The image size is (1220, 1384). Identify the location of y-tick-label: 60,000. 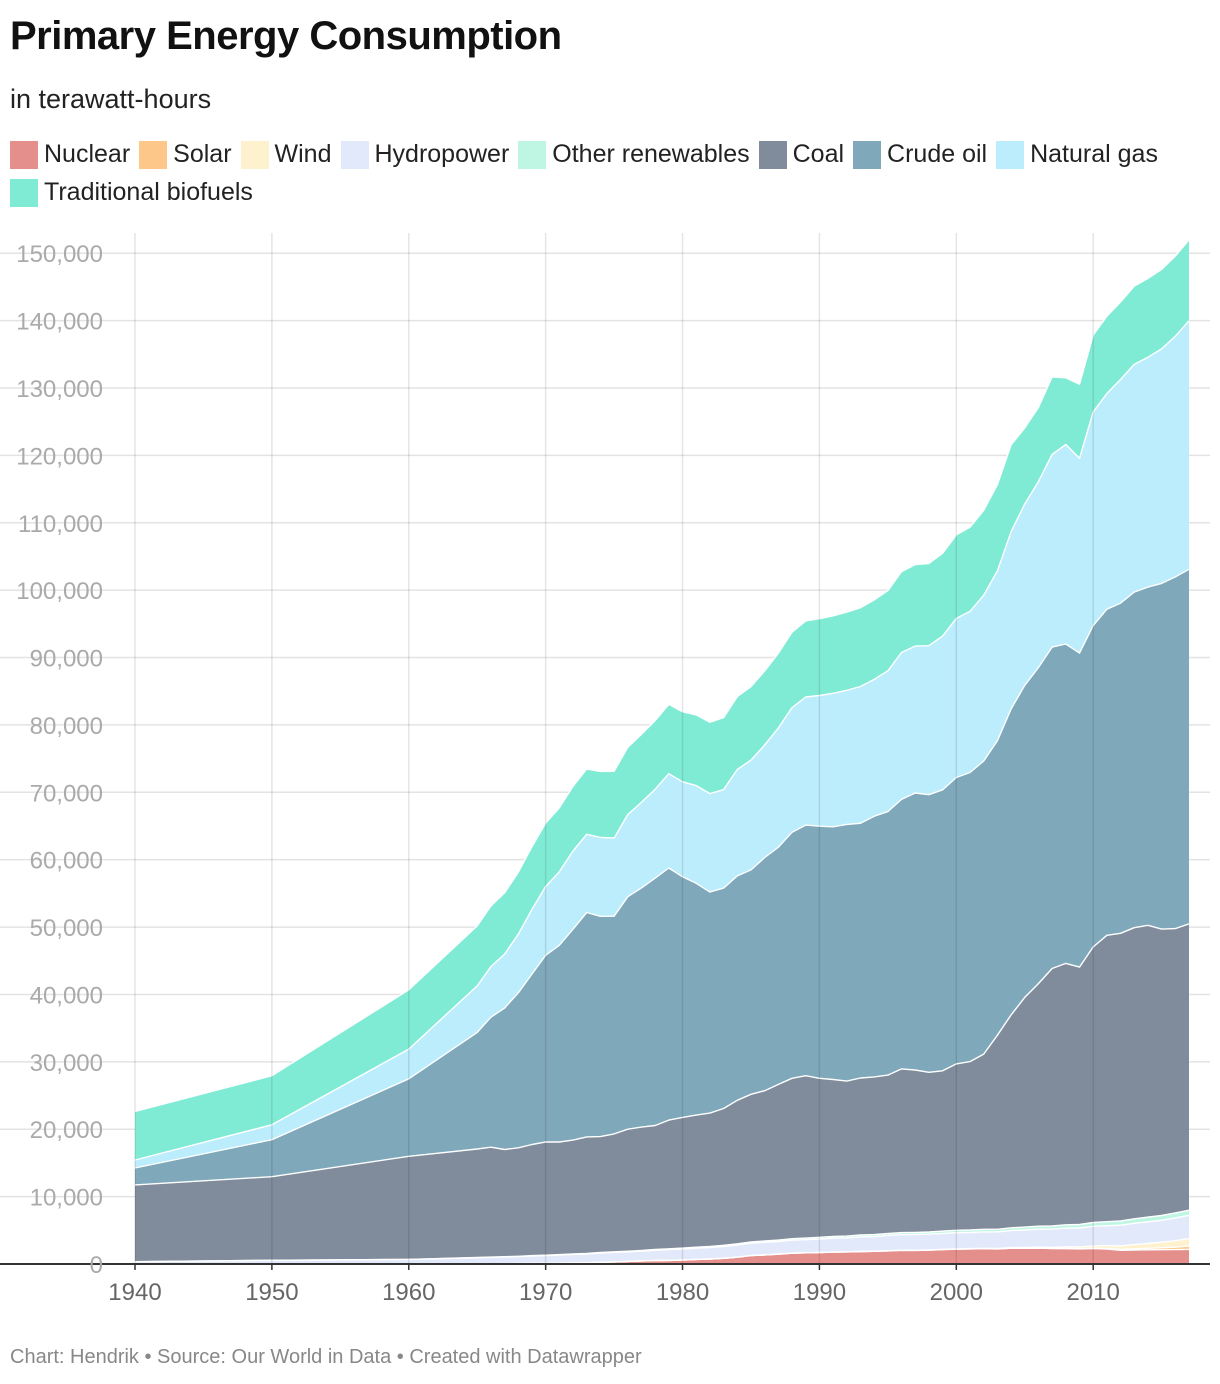
(66, 861).